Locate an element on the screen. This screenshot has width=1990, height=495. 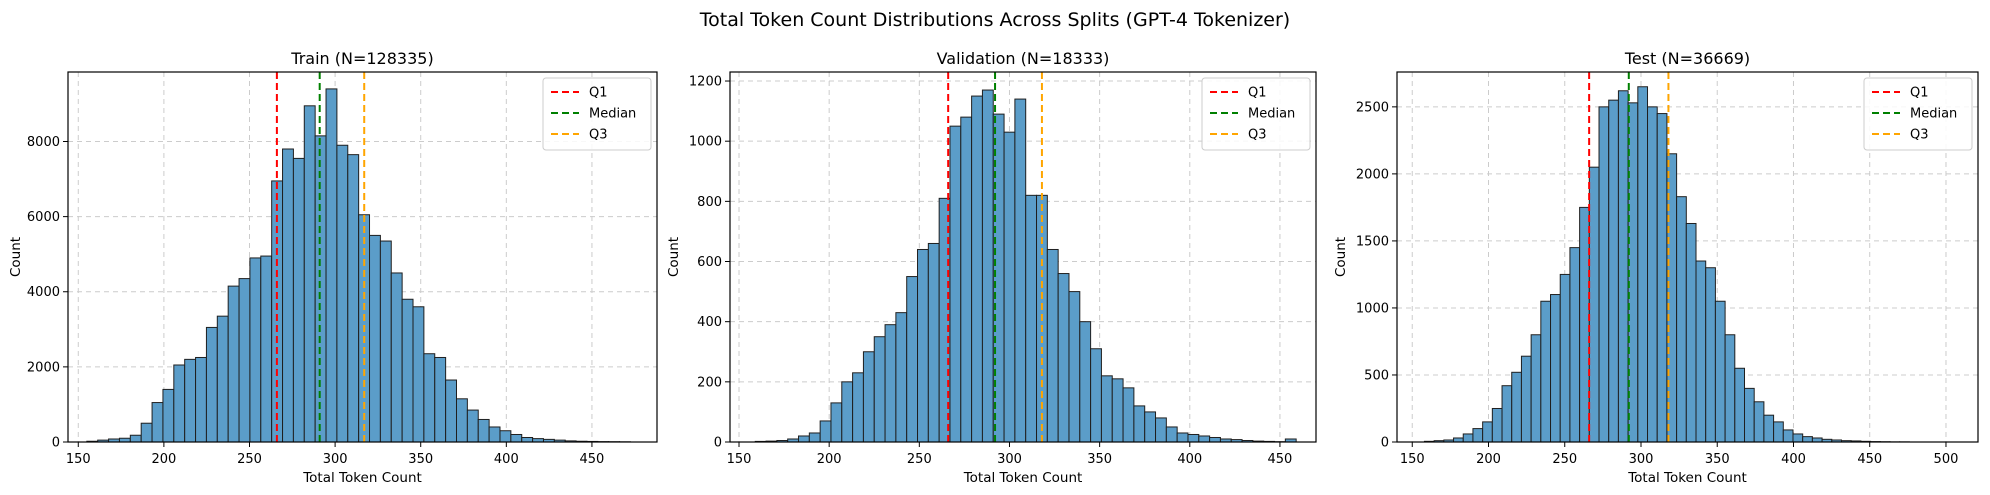
y-tick-label: 800 is located at coordinates (709, 202).